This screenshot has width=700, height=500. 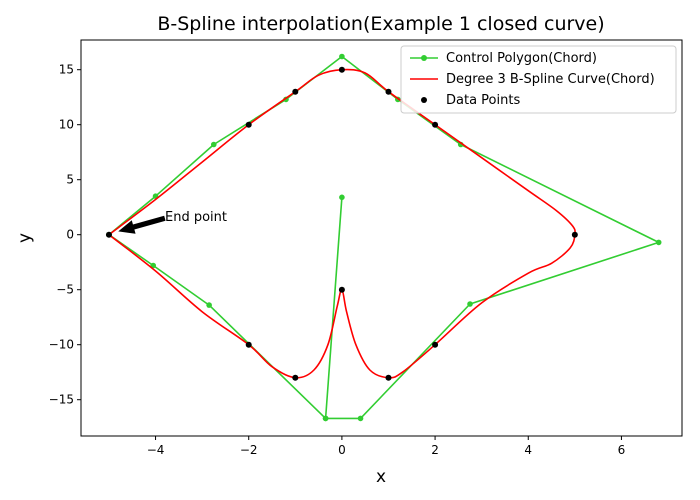 What do you see at coordinates (521, 58) in the screenshot?
I see `legend-label-control-polygon: Control Polygon(Chord)` at bounding box center [521, 58].